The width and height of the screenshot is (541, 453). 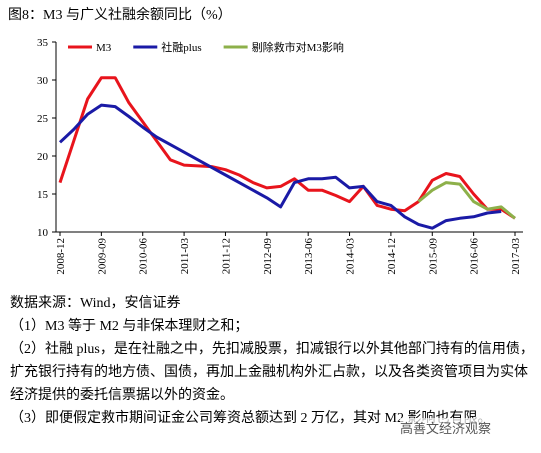 I want to click on x-tick-label: 2015-09, so click(x=433, y=256).